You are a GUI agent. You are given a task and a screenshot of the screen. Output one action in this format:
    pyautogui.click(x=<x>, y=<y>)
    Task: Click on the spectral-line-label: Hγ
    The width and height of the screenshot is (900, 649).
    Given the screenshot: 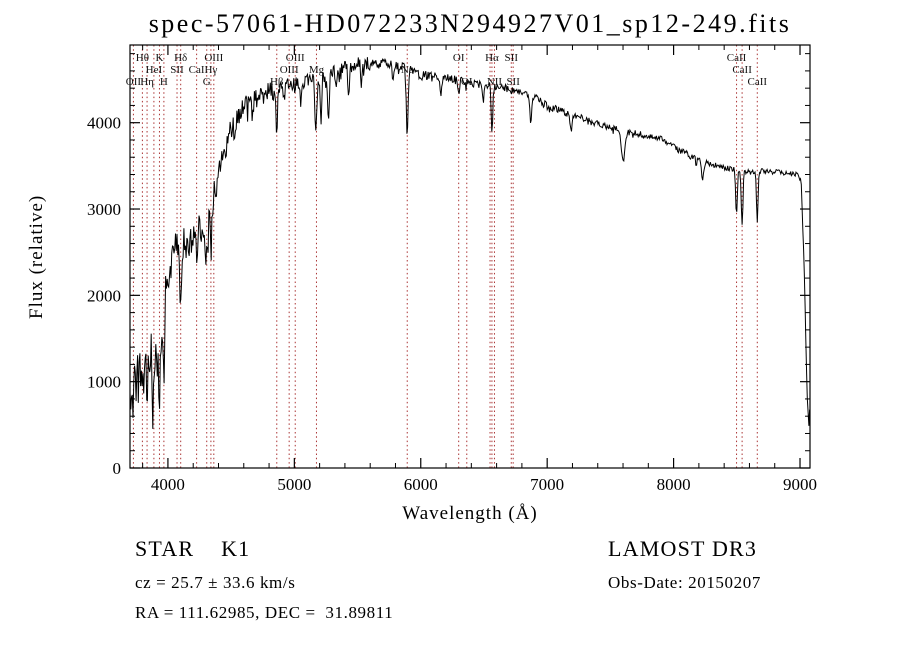 What is the action you would take?
    pyautogui.click(x=211, y=70)
    